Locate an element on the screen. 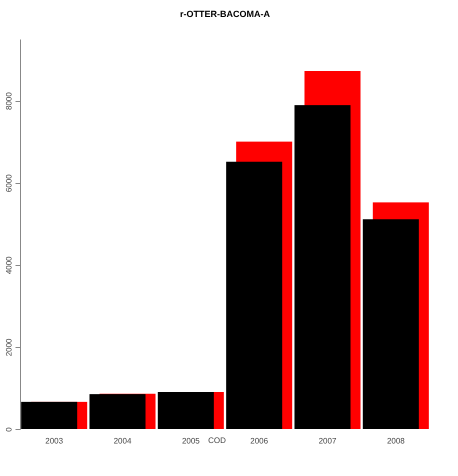 This screenshot has height=476, width=458. x-tick-label: 2007 is located at coordinates (327, 441).